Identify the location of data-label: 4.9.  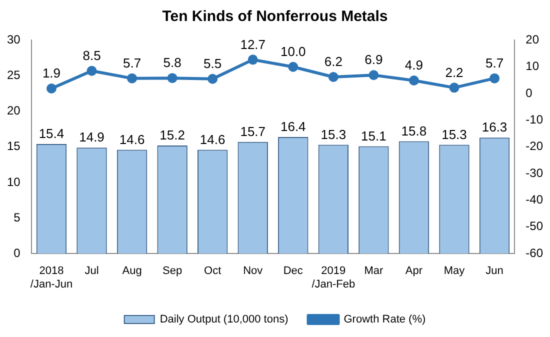
(414, 65).